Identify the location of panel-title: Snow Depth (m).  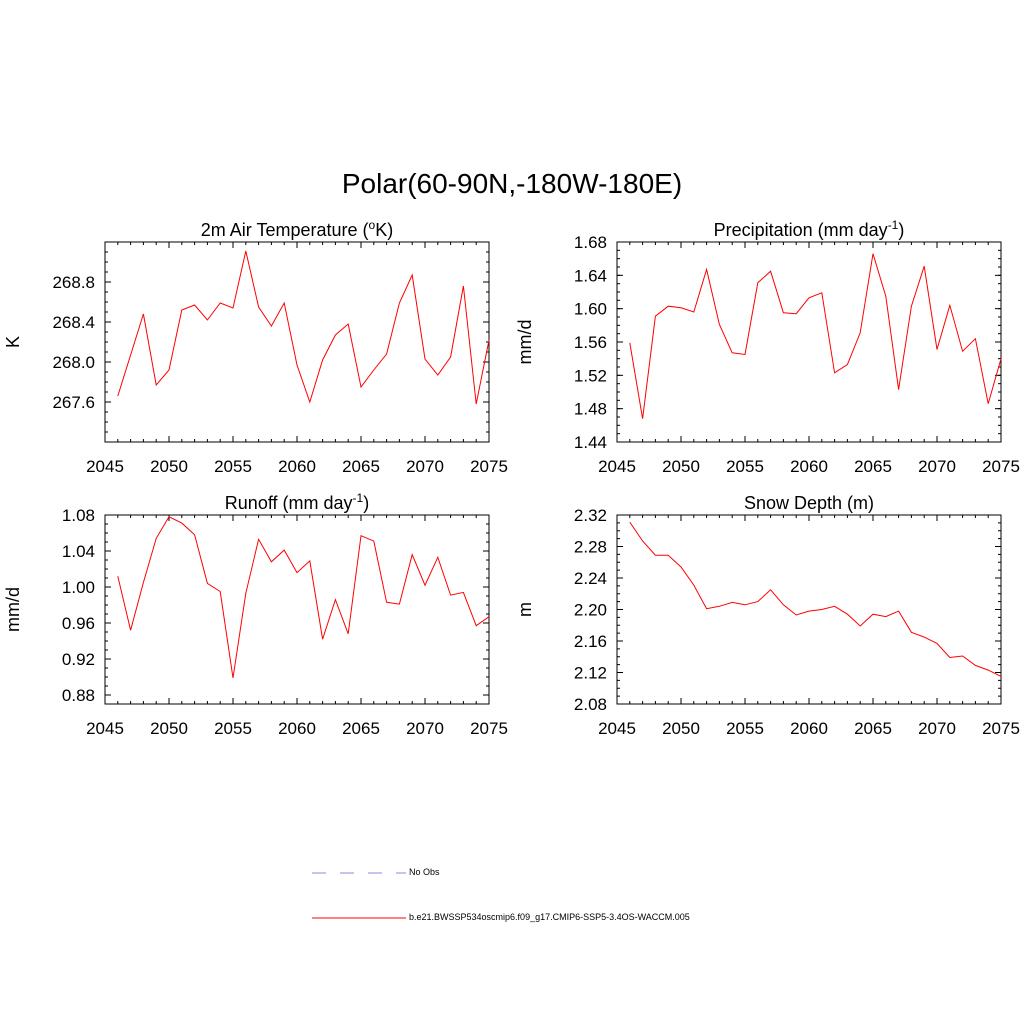
(809, 503).